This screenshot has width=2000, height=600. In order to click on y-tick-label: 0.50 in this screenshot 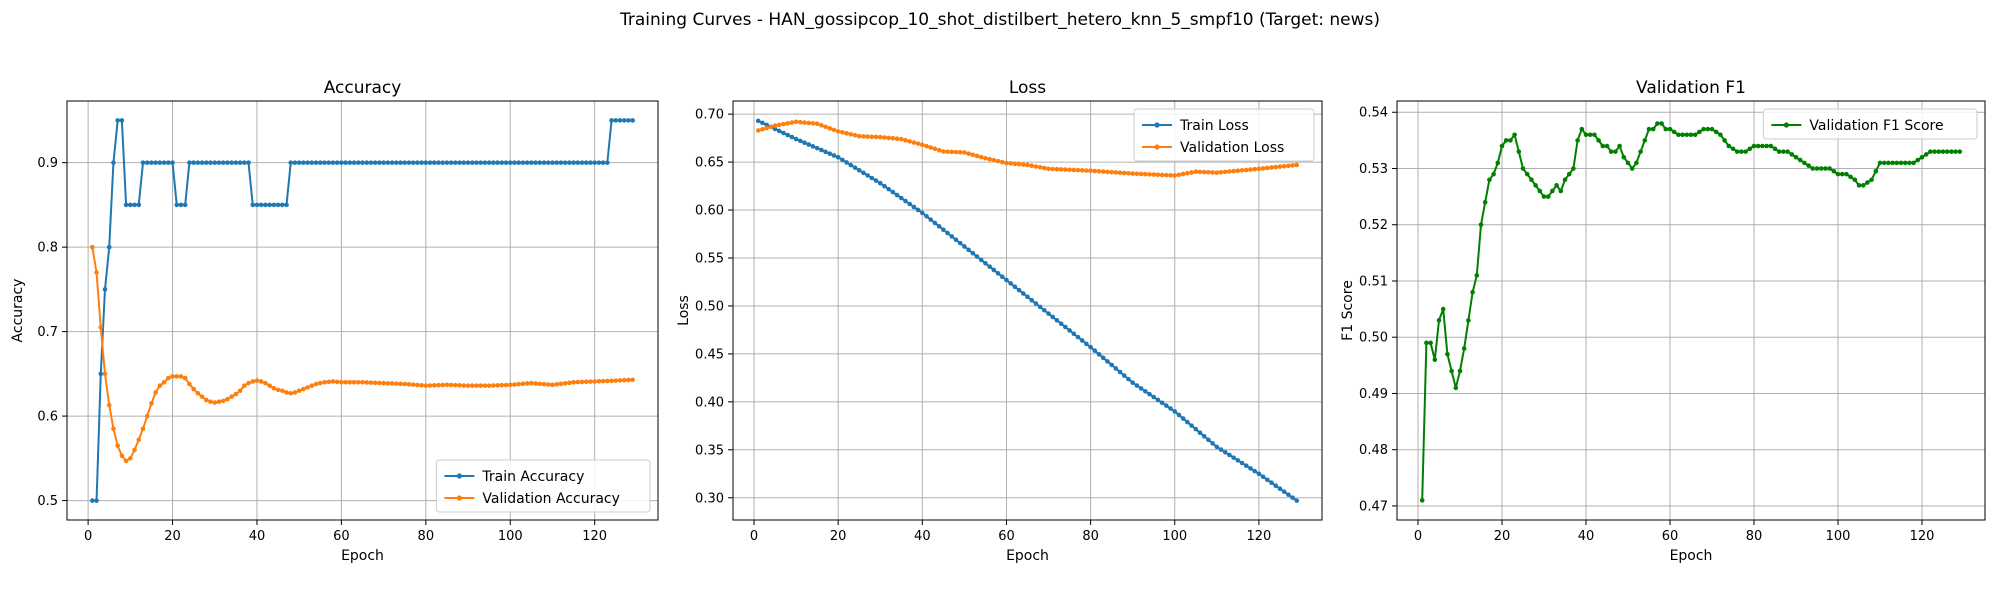, I will do `click(709, 306)`.